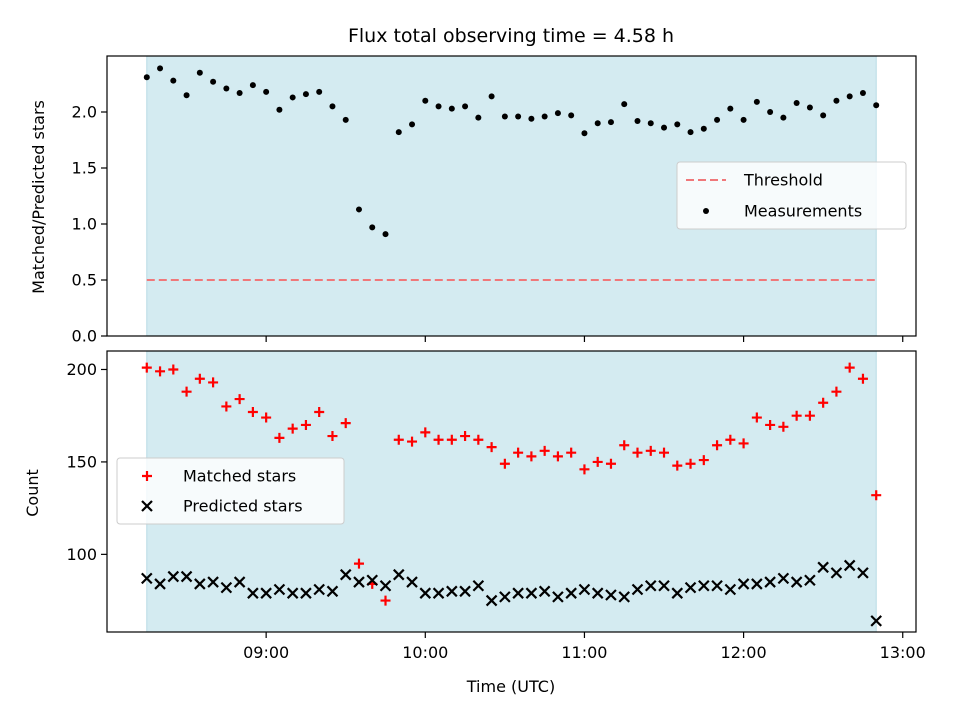  Describe the element at coordinates (147, 506) in the screenshot. I see `legend-predicted-swatch` at that location.